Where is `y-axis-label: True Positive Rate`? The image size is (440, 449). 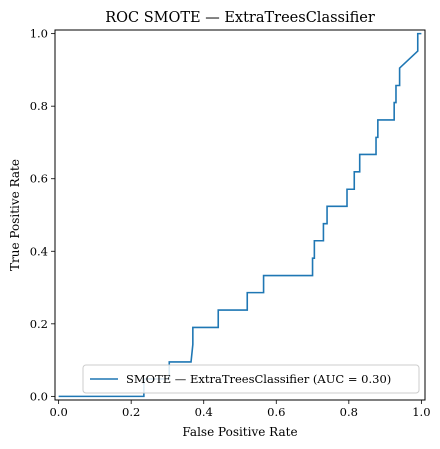 y-axis-label: True Positive Rate is located at coordinates (15, 215).